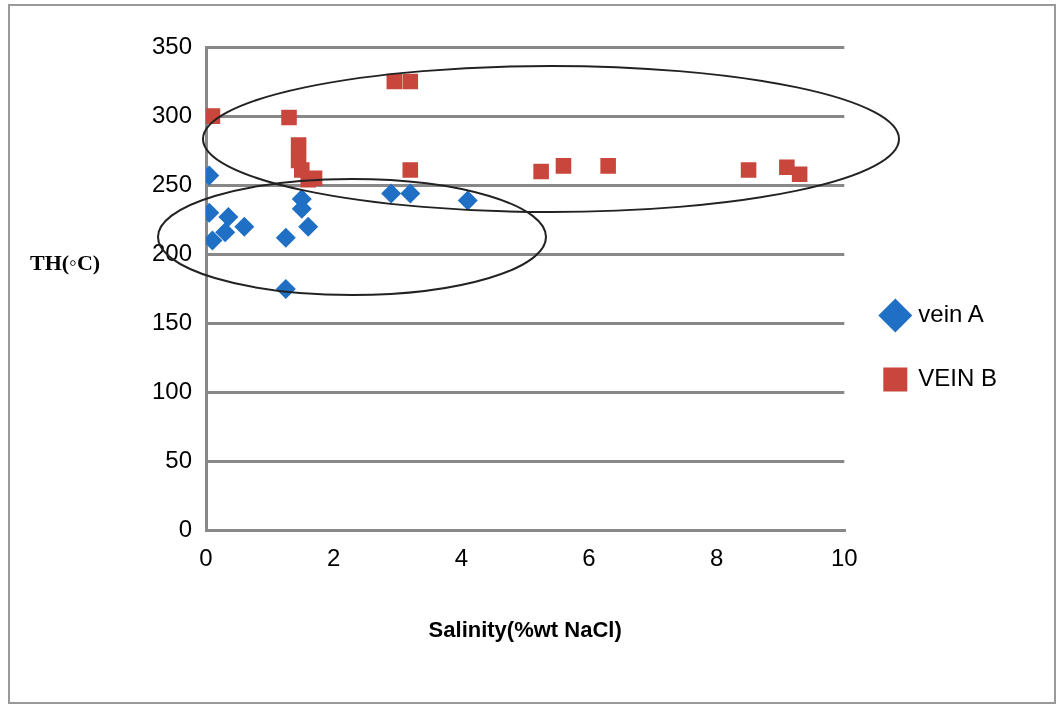 Image resolution: width=1064 pixels, height=713 pixels. What do you see at coordinates (589, 557) in the screenshot?
I see `x-tick-label: 6` at bounding box center [589, 557].